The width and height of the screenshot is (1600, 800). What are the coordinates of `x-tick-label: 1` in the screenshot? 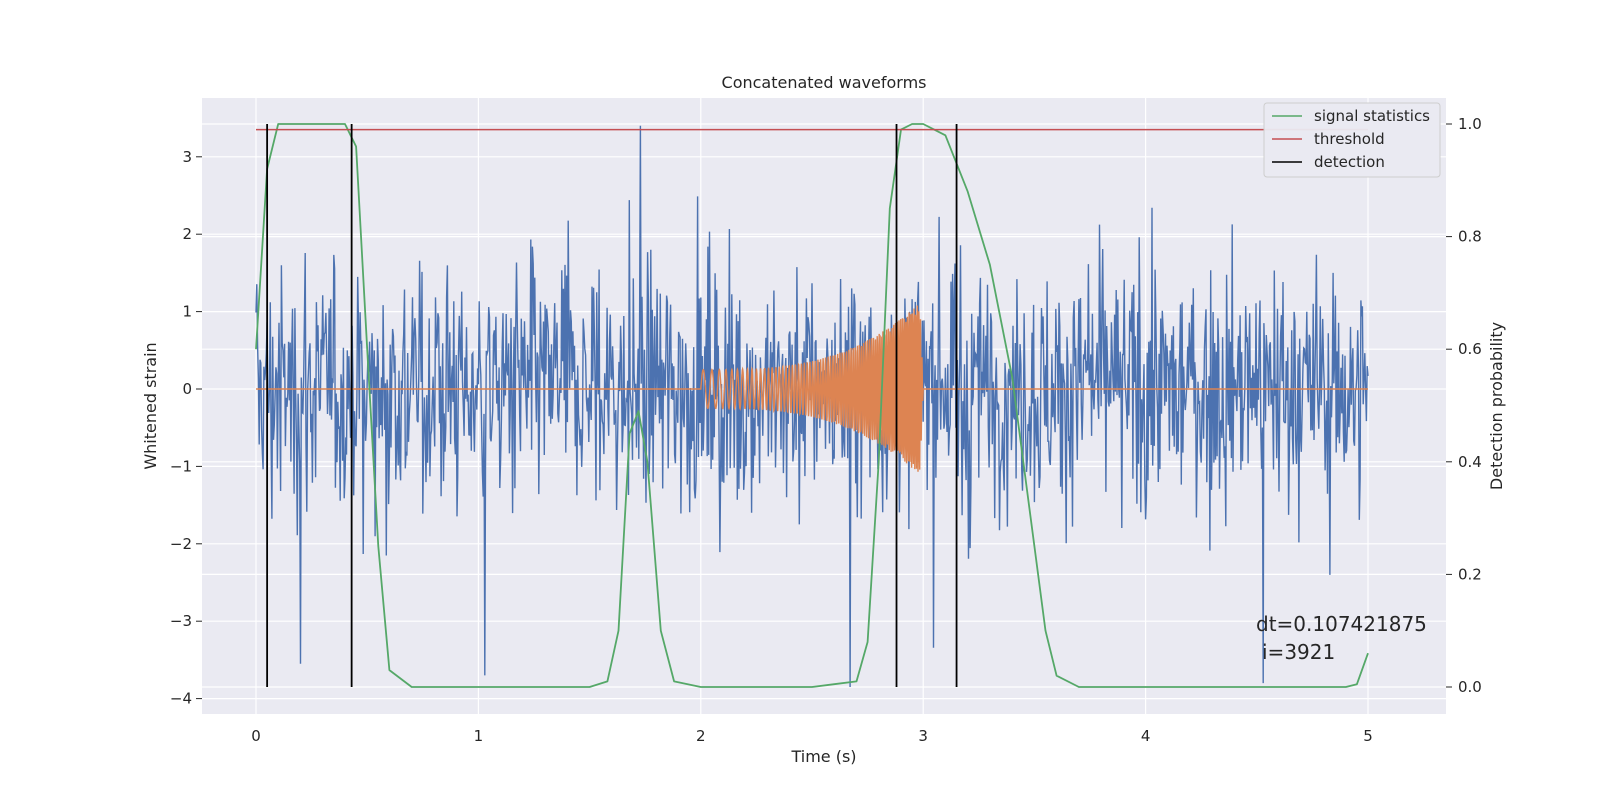 It's located at (479, 736).